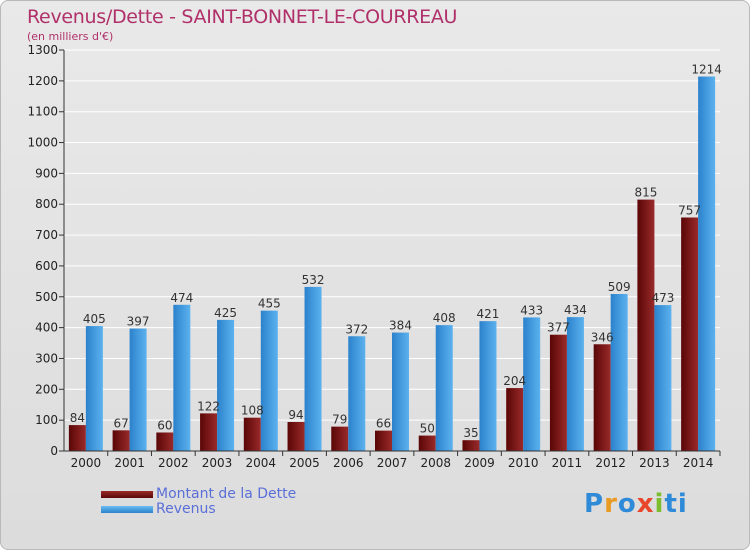 The width and height of the screenshot is (750, 550). I want to click on x-tick-label: 2013, so click(654, 463).